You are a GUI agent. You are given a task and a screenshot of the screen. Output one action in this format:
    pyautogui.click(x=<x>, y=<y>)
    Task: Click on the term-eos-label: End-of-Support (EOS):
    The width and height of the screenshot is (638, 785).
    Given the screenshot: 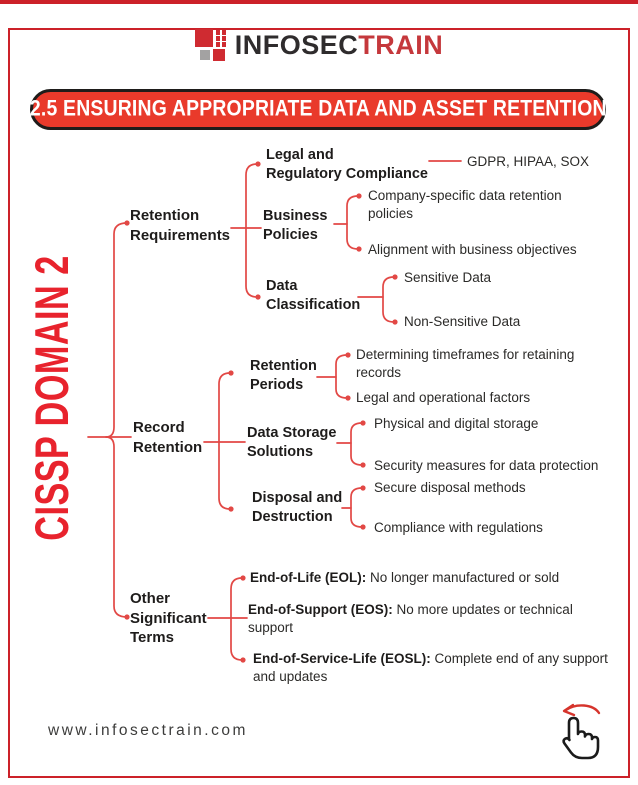 What is the action you would take?
    pyautogui.click(x=320, y=609)
    